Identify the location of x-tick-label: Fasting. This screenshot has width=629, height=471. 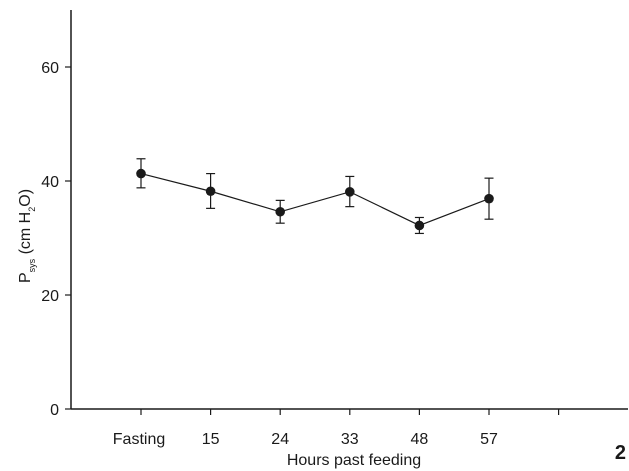
(139, 439).